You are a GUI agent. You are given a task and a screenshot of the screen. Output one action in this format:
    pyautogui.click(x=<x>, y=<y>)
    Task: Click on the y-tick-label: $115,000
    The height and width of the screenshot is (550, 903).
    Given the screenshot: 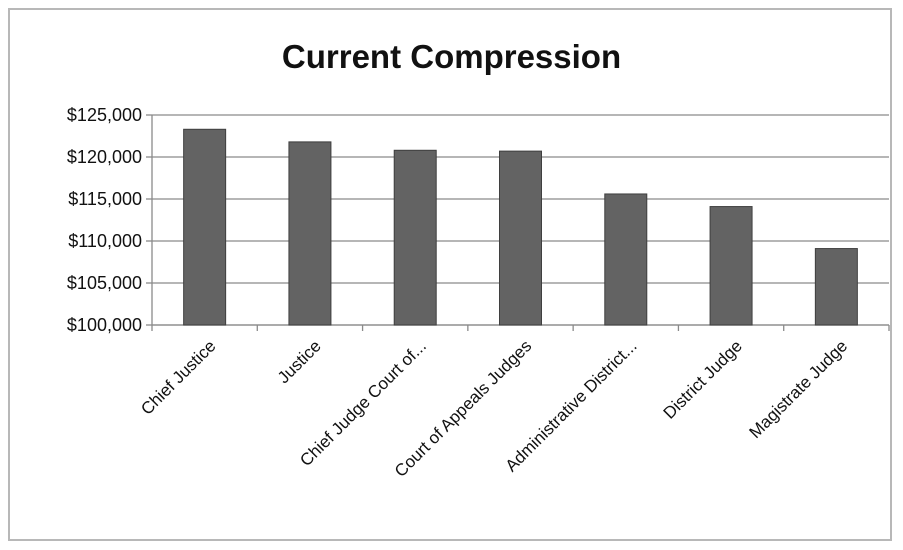 What is the action you would take?
    pyautogui.click(x=105, y=199)
    